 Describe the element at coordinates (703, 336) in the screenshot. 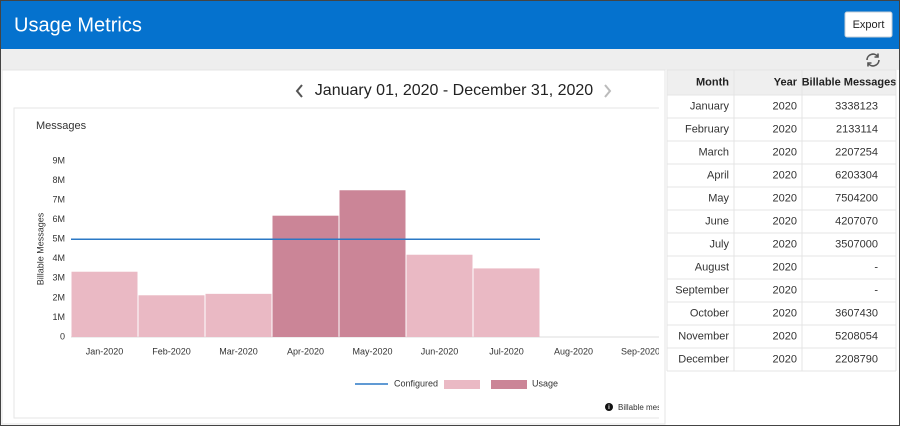

I see `table-cell: November` at that location.